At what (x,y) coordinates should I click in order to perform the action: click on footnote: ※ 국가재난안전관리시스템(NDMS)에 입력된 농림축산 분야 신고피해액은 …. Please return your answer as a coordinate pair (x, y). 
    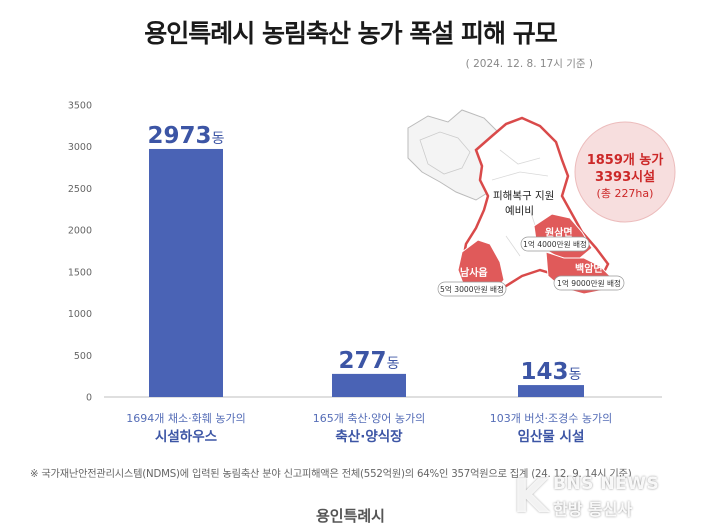
    Looking at the image, I should click on (331, 474).